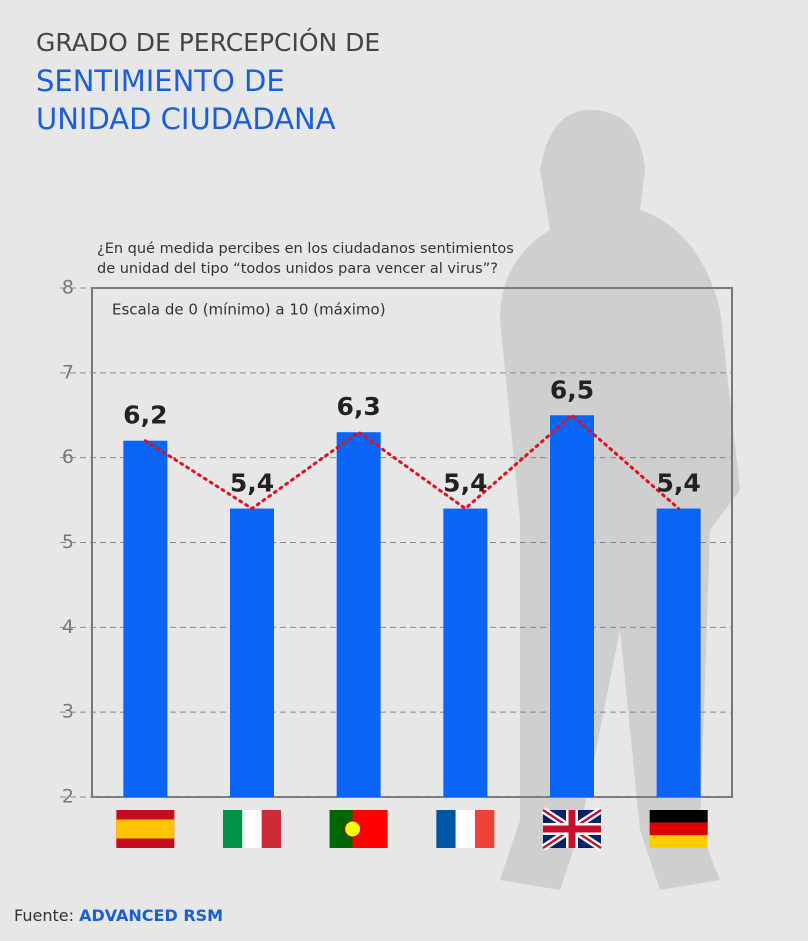  What do you see at coordinates (68, 457) in the screenshot?
I see `y-tick-label: 6` at bounding box center [68, 457].